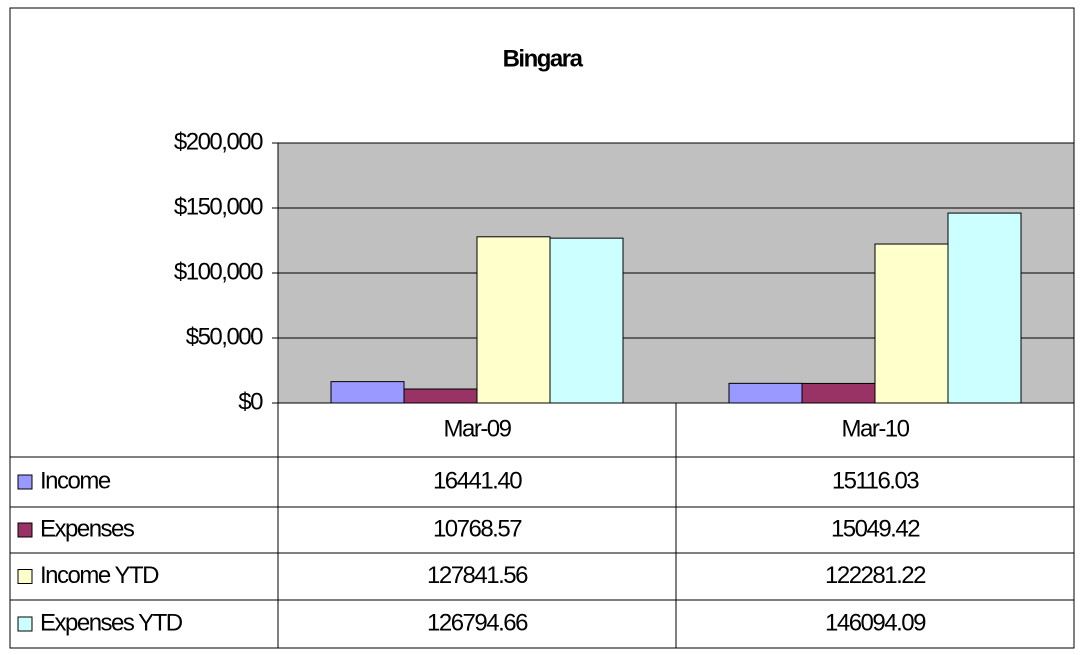 Image resolution: width=1084 pixels, height=655 pixels. I want to click on table-value: 146094.09, so click(875, 622).